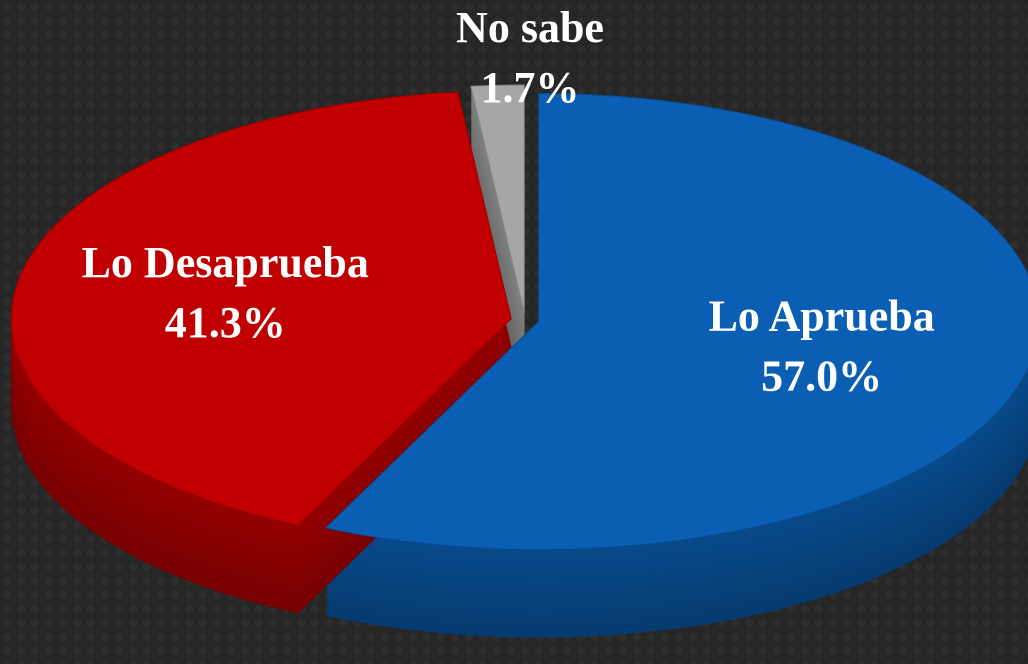 The width and height of the screenshot is (1028, 664). I want to click on category-label: Lo Desaprueba, so click(225, 262).